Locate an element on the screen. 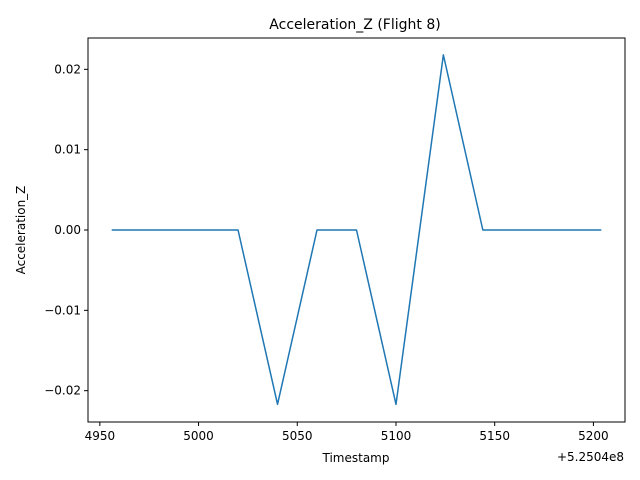 The height and width of the screenshot is (480, 640). x-axis: 4950 5000 5050 5100 5150 5200 is located at coordinates (347, 432).